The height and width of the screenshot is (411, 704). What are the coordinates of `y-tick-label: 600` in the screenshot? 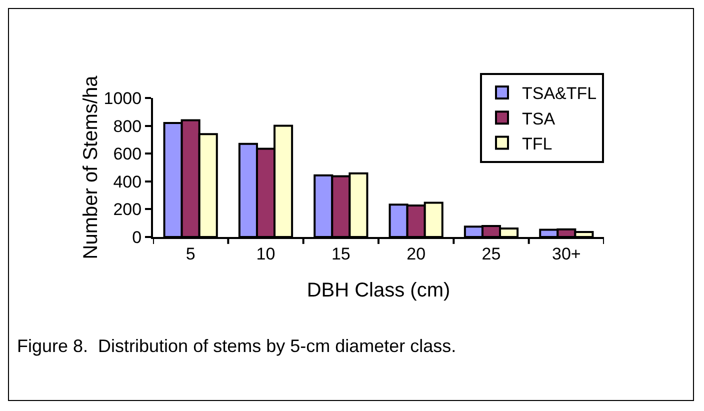 It's located at (127, 154).